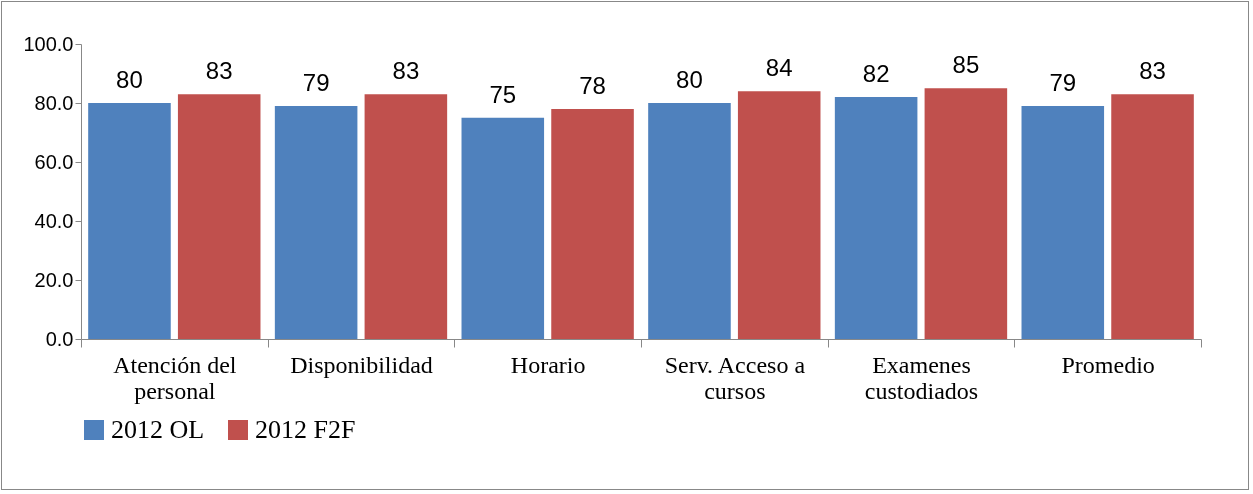 The width and height of the screenshot is (1253, 494). I want to click on y-tick-label: 40.0, so click(54, 220).